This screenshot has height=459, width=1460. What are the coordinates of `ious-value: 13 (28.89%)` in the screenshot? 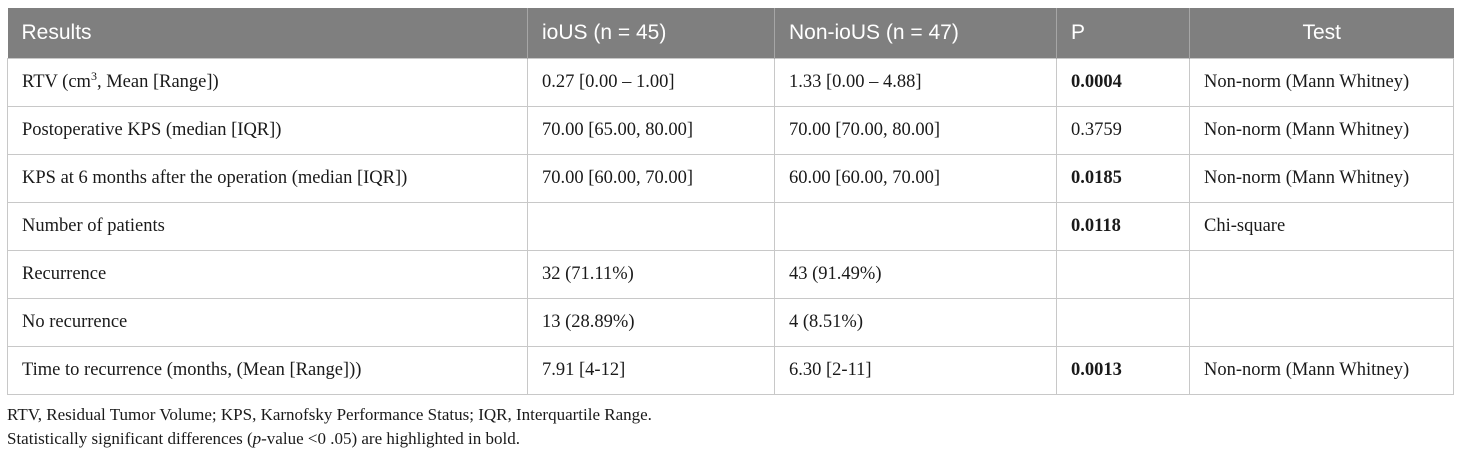 It's located at (651, 322).